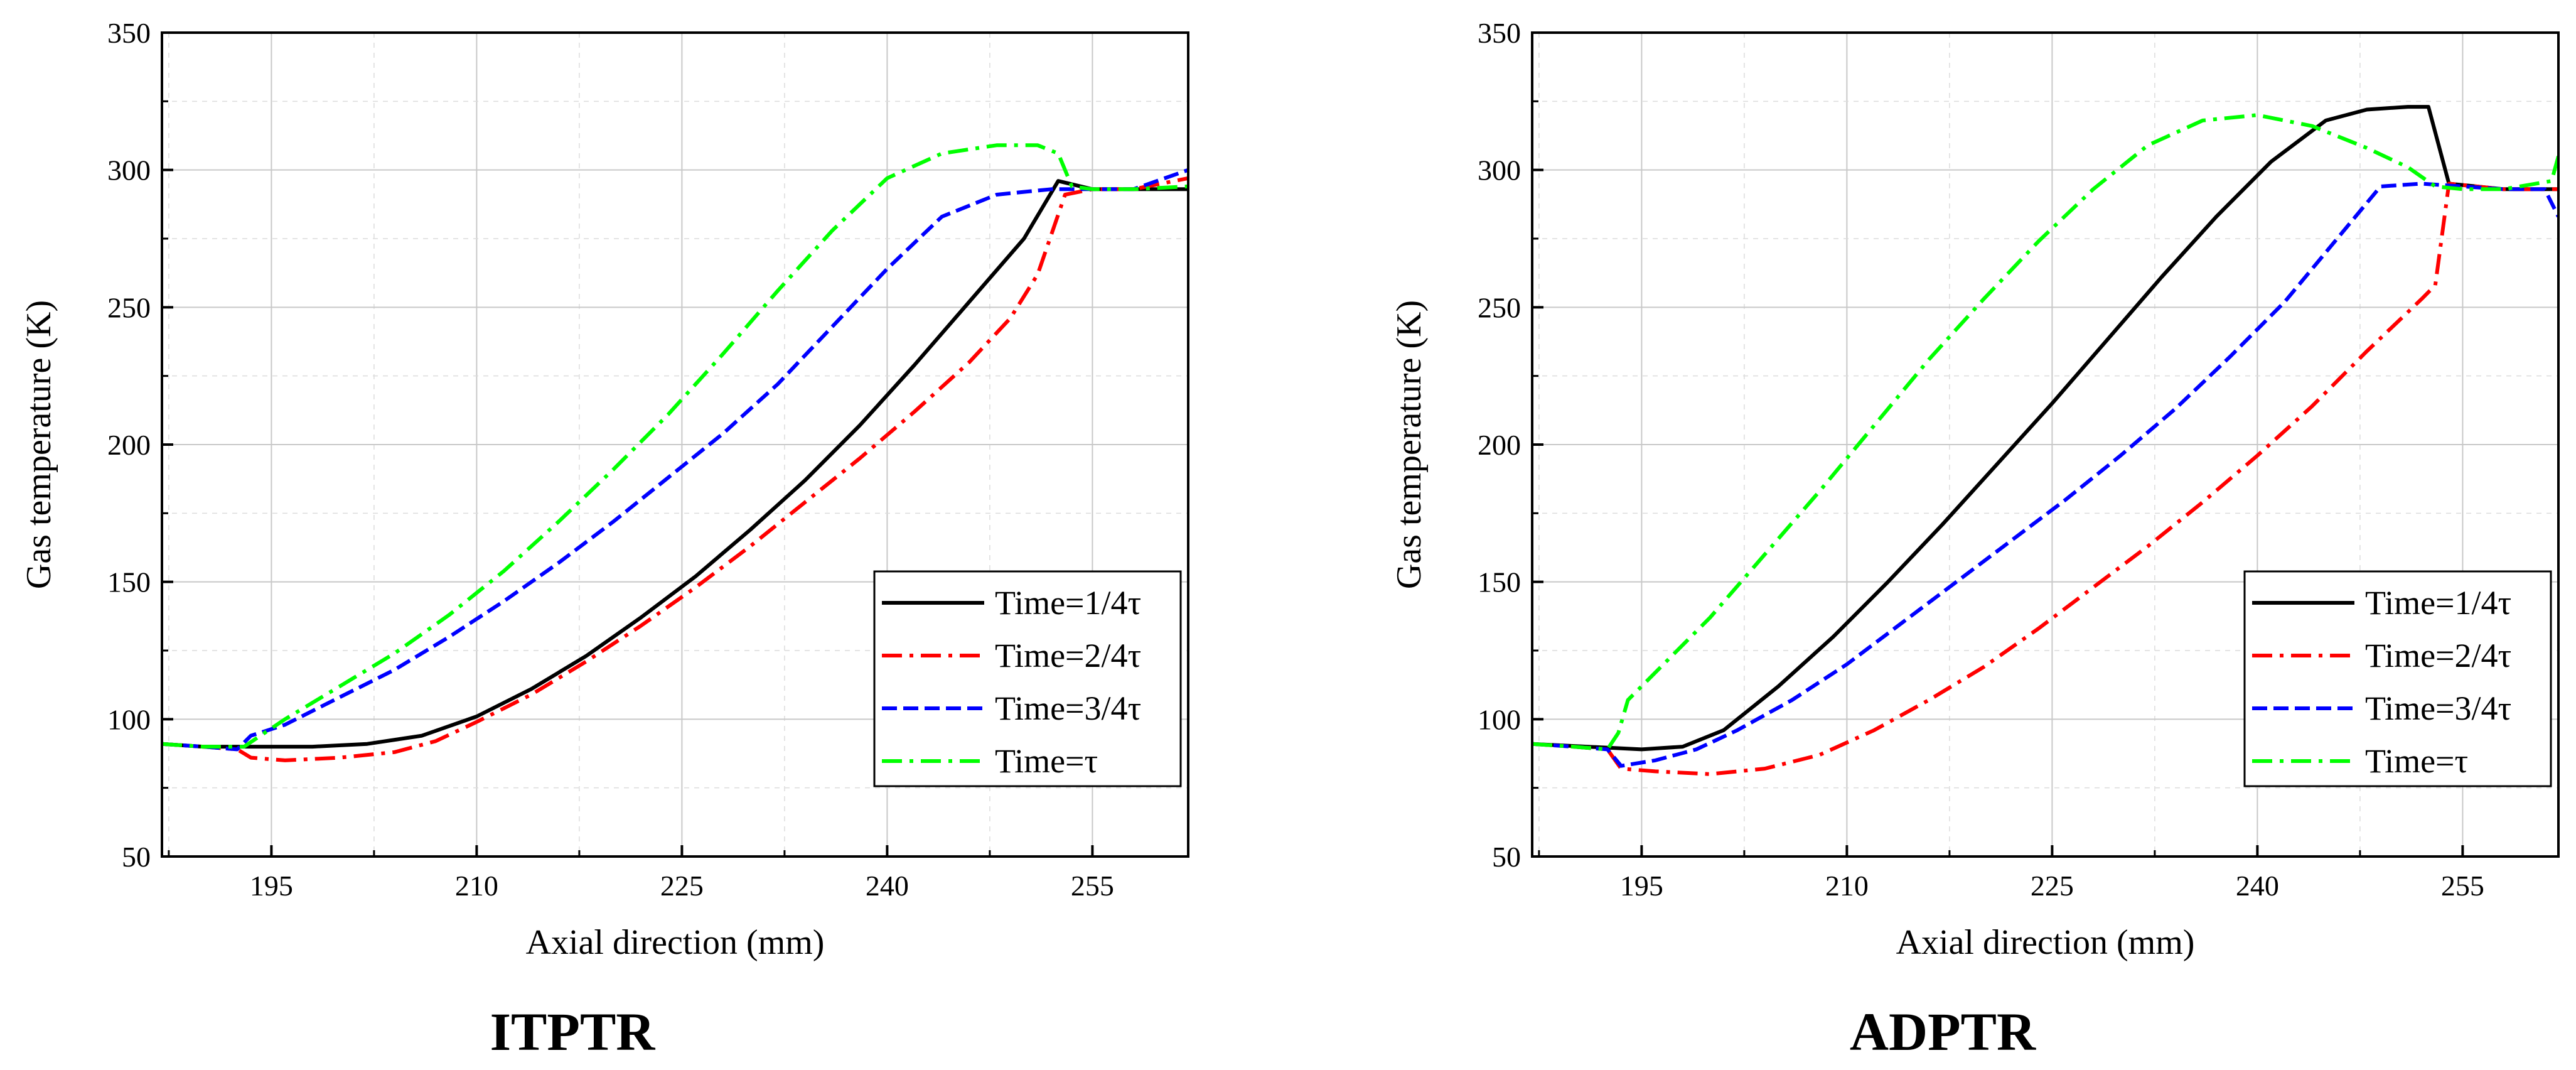  What do you see at coordinates (573, 1032) in the screenshot?
I see `panel-caption: ITPTR` at bounding box center [573, 1032].